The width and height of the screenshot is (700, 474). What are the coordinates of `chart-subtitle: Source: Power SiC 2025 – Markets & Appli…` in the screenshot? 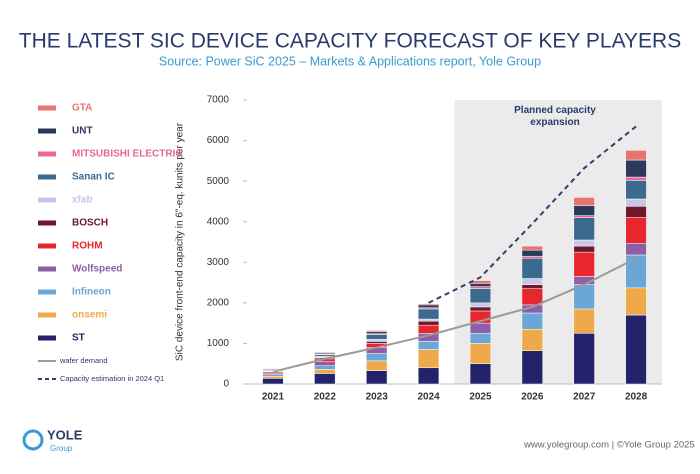 It's located at (350, 61).